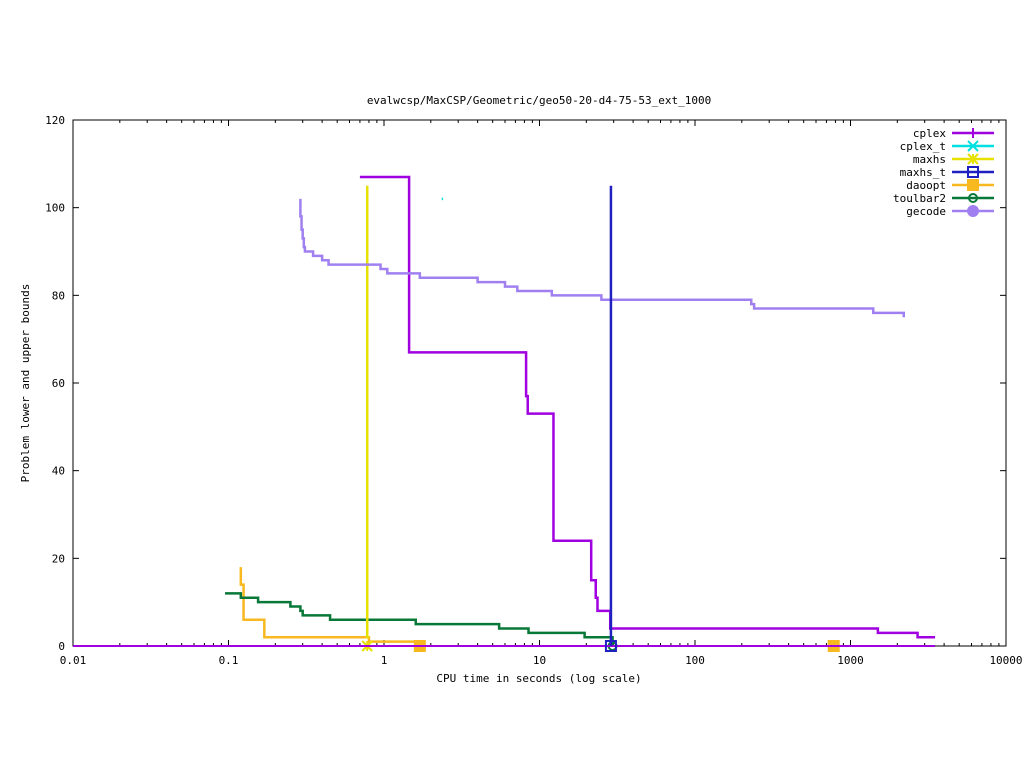  Describe the element at coordinates (73, 660) in the screenshot. I see `x-tick-label: 0.01` at that location.